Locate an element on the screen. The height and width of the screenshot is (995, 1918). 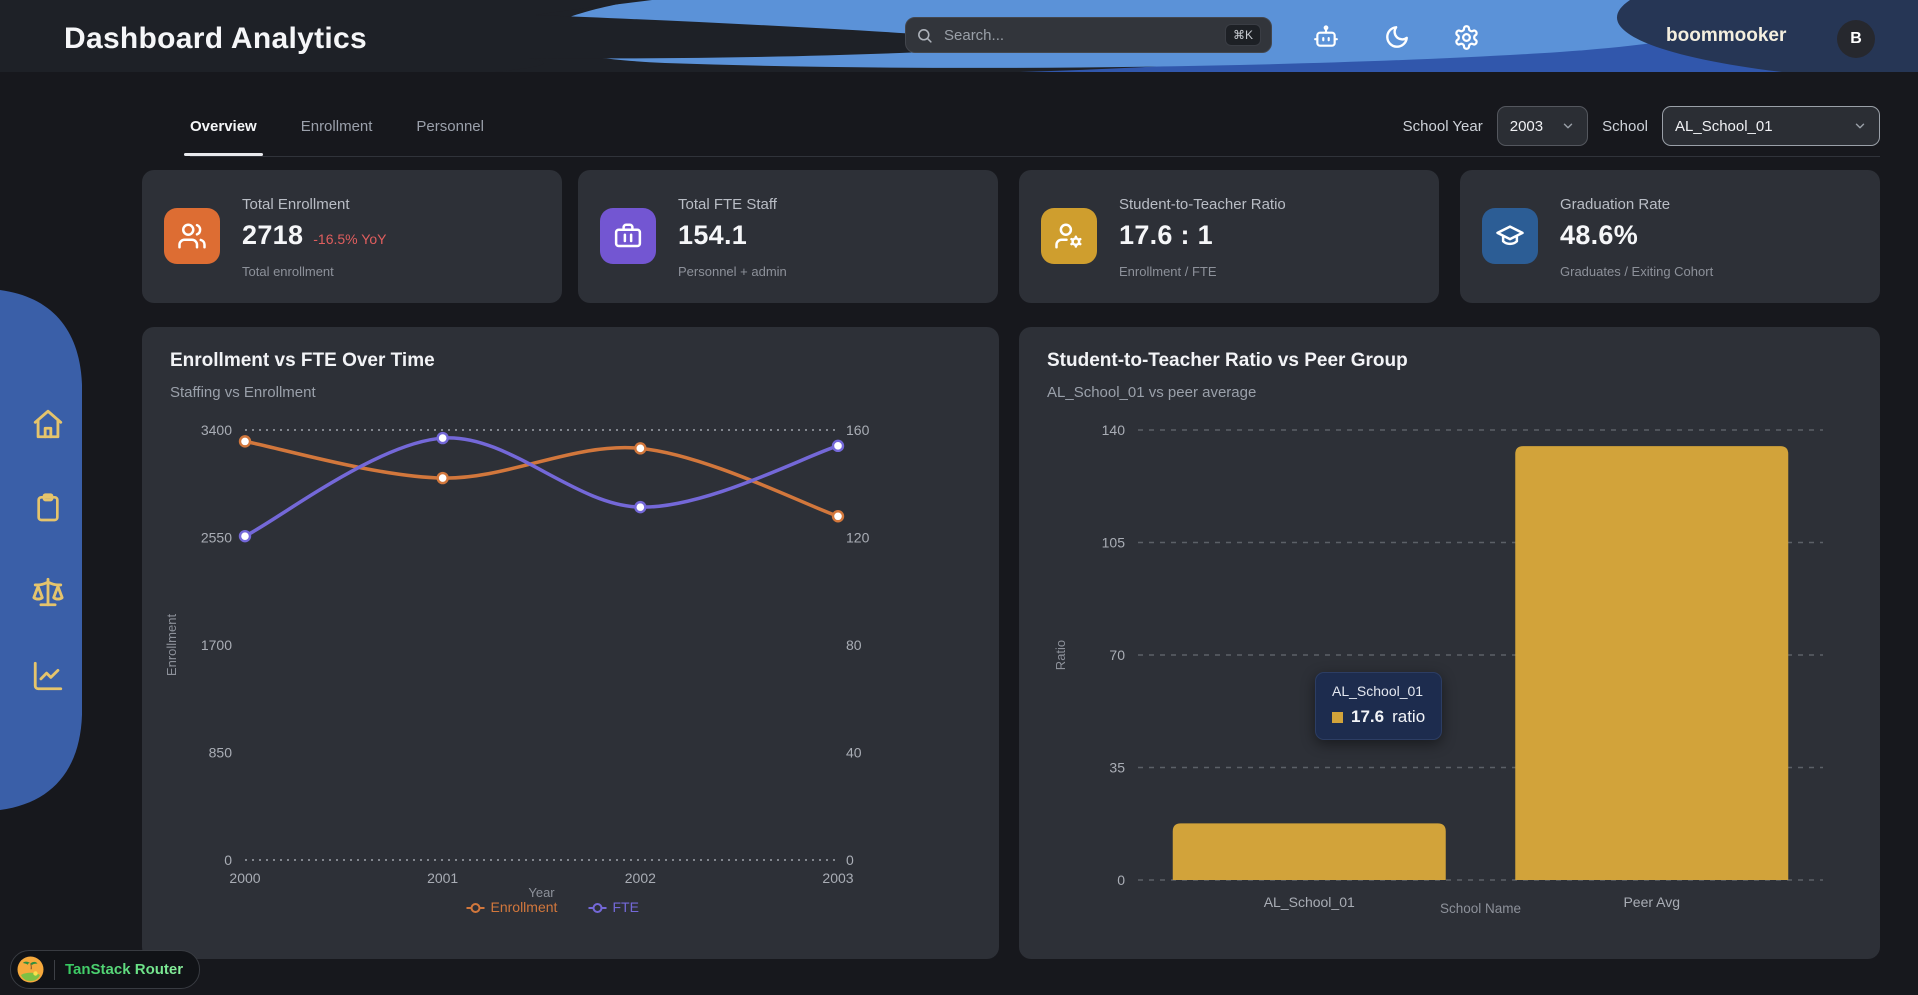
tab-enrollment: Enrollment is located at coordinates (336, 126).